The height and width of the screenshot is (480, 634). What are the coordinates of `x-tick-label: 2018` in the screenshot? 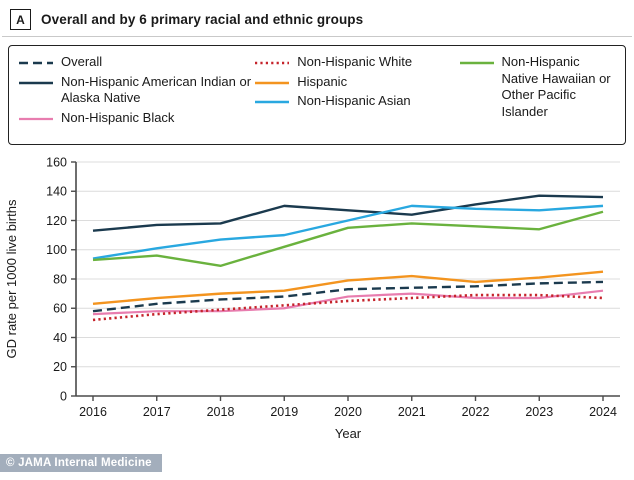 It's located at (221, 412).